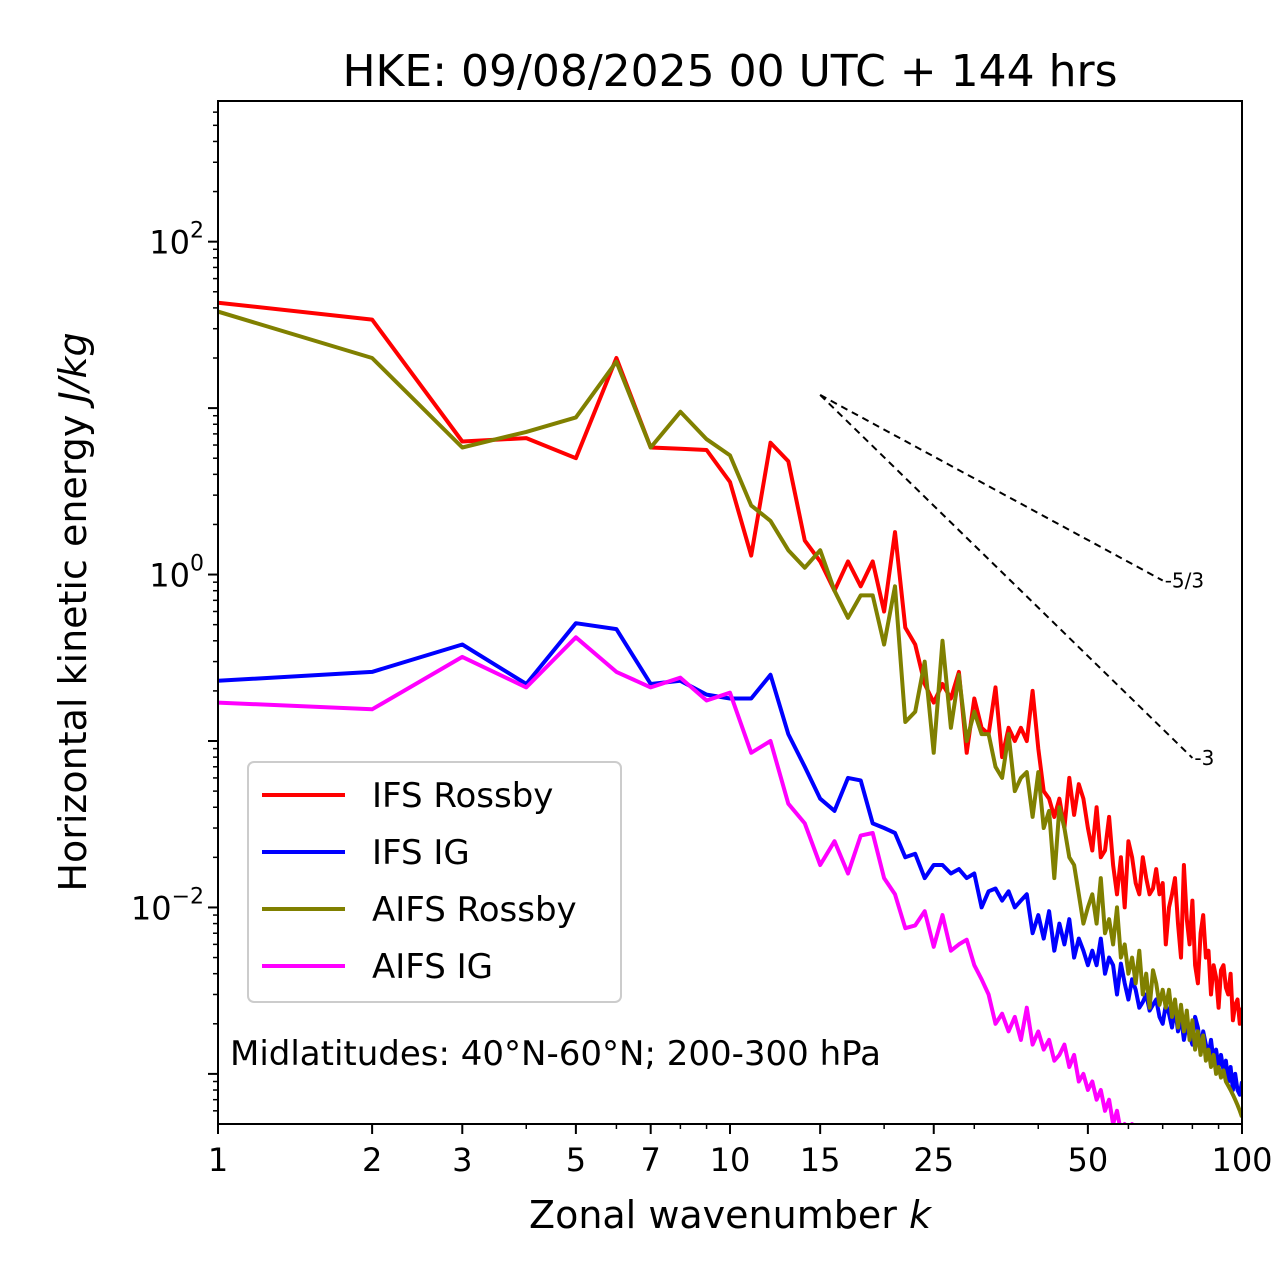 The image size is (1280, 1288). What do you see at coordinates (462, 1160) in the screenshot?
I see `x-tick-label: 3` at bounding box center [462, 1160].